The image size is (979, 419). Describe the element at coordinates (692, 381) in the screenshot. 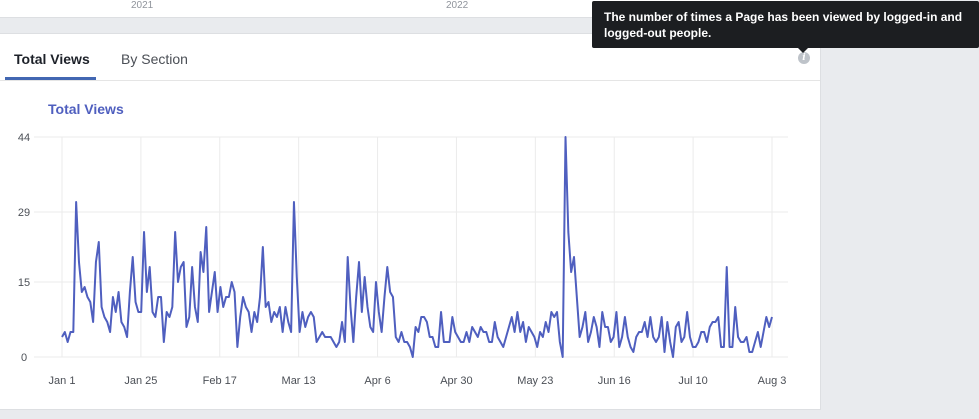

I see `x-tick-label: Jul 10` at that location.